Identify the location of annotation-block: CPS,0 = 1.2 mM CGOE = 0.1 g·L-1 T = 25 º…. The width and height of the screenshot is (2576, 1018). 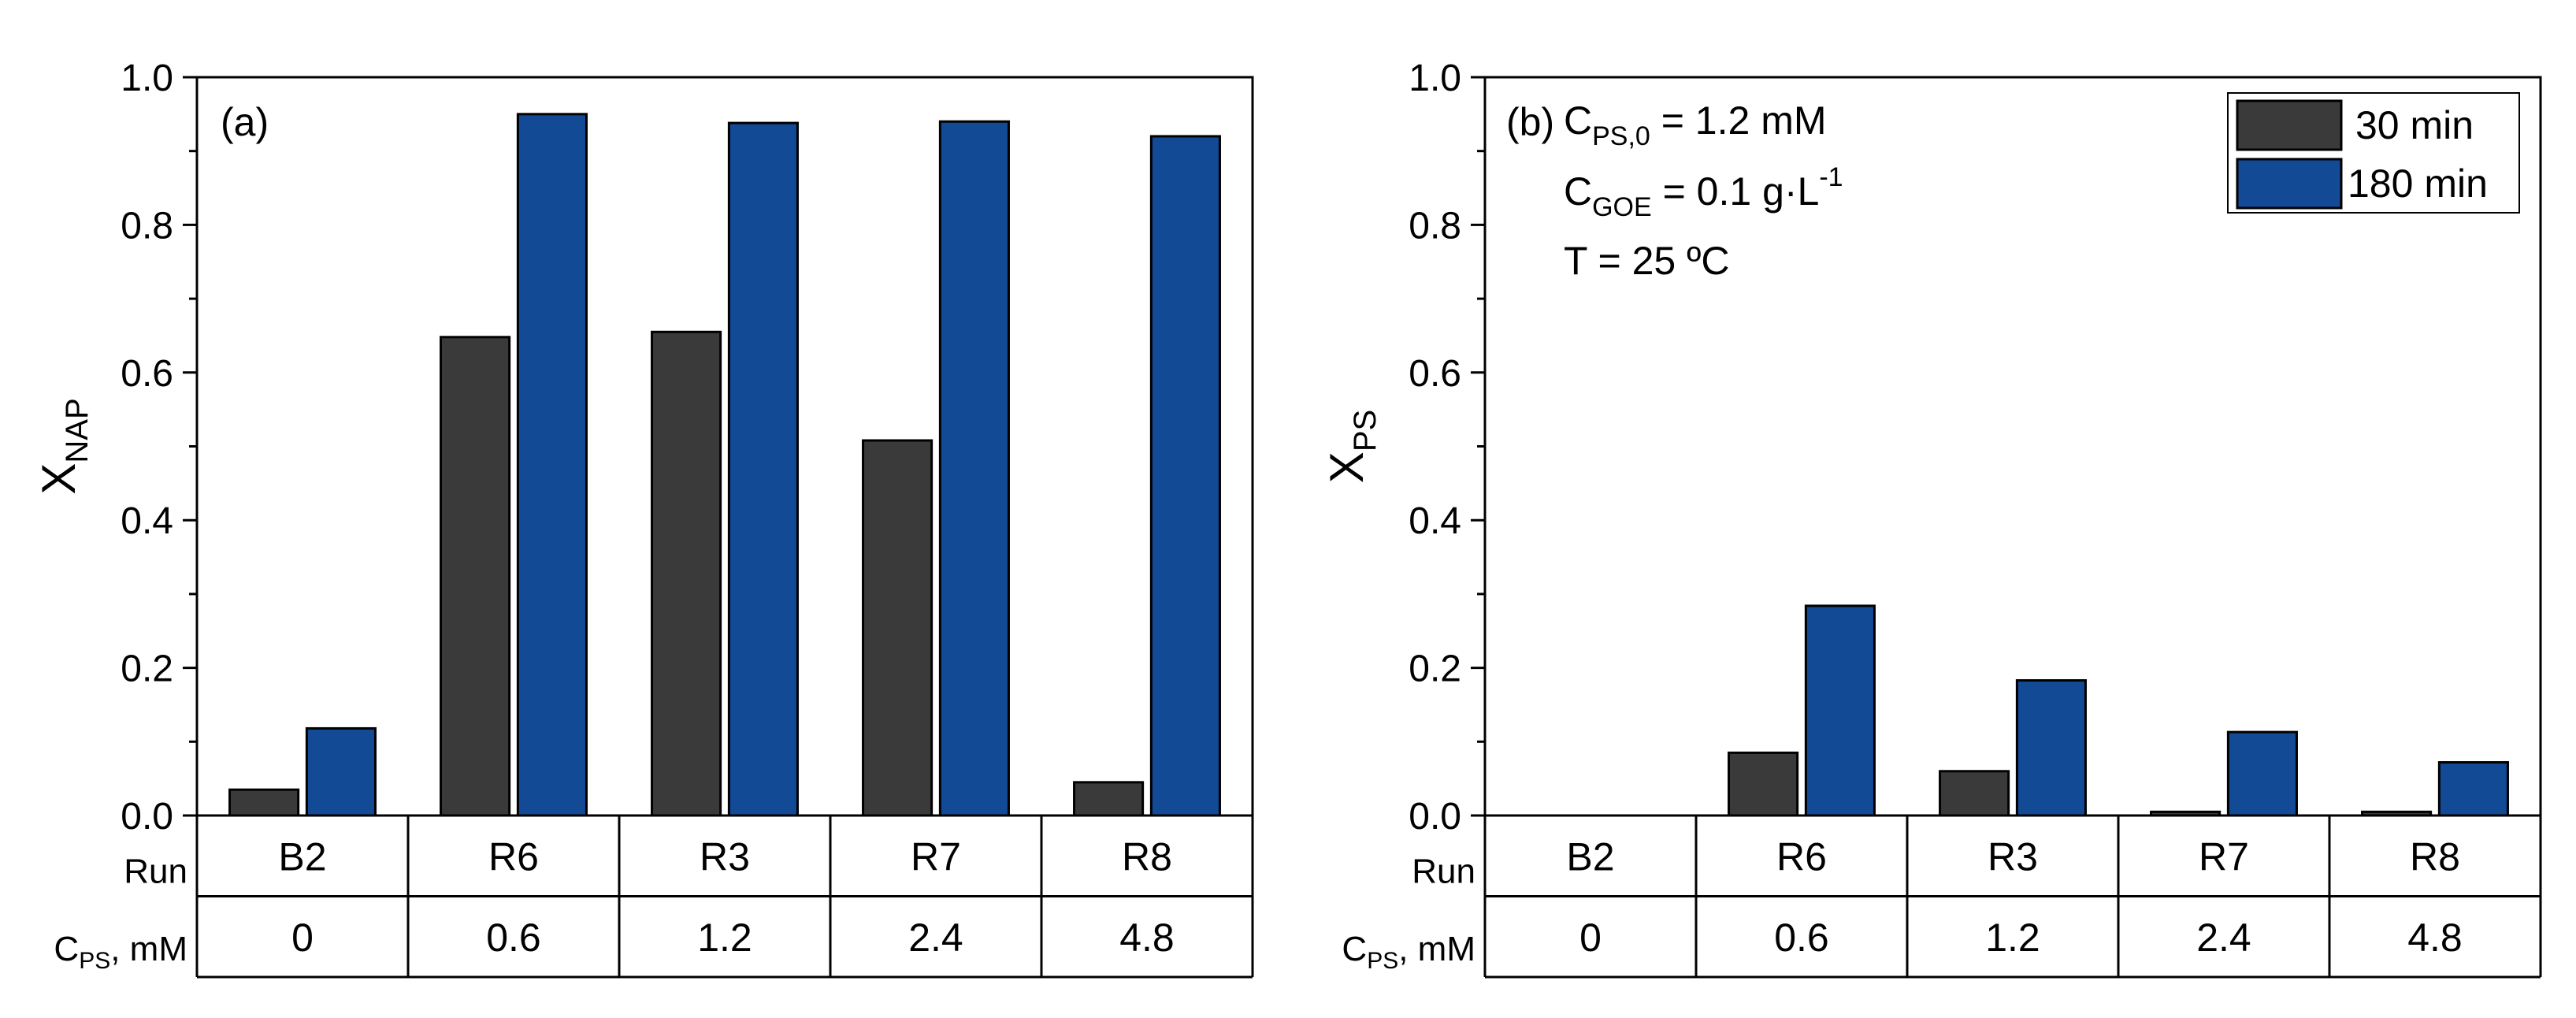
(1703, 190).